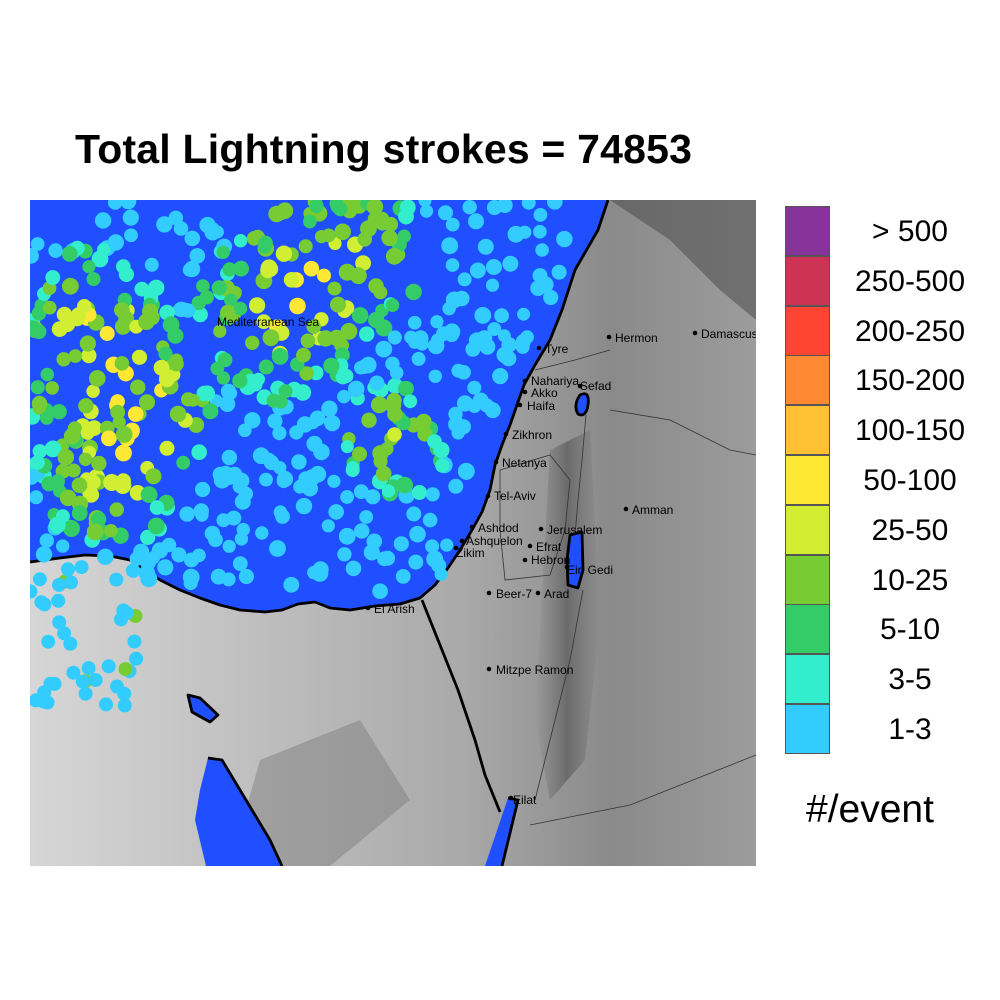  What do you see at coordinates (588, 570) in the screenshot?
I see `city-ein-gedi: Ein Gedi` at bounding box center [588, 570].